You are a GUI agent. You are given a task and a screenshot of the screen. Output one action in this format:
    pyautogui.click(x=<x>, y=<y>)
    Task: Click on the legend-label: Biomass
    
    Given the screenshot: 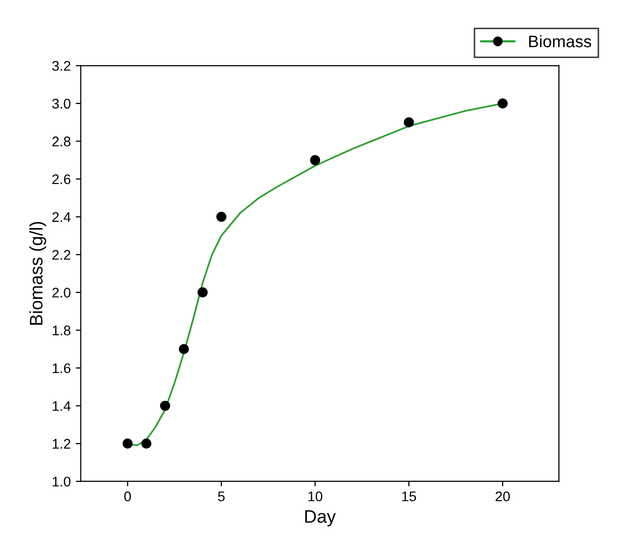 What is the action you would take?
    pyautogui.click(x=560, y=41)
    